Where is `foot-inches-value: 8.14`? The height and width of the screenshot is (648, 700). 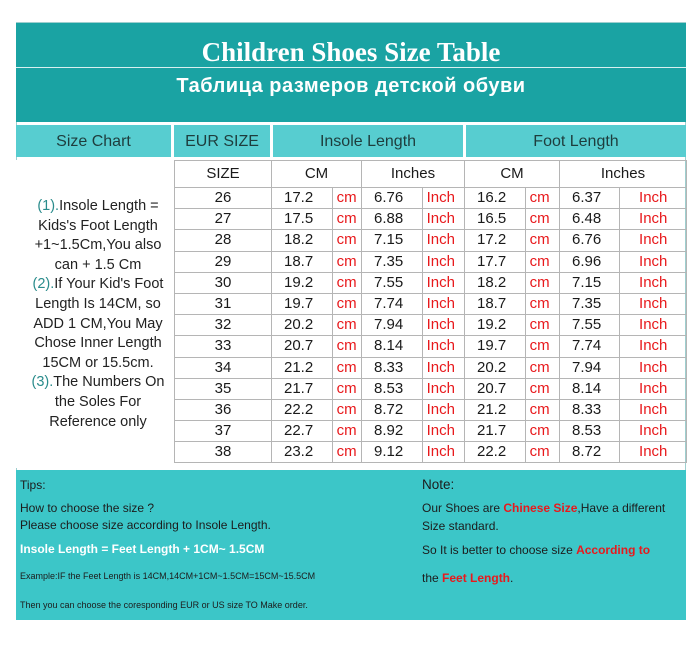
foot-inches-value: 8.14 is located at coordinates (589, 388).